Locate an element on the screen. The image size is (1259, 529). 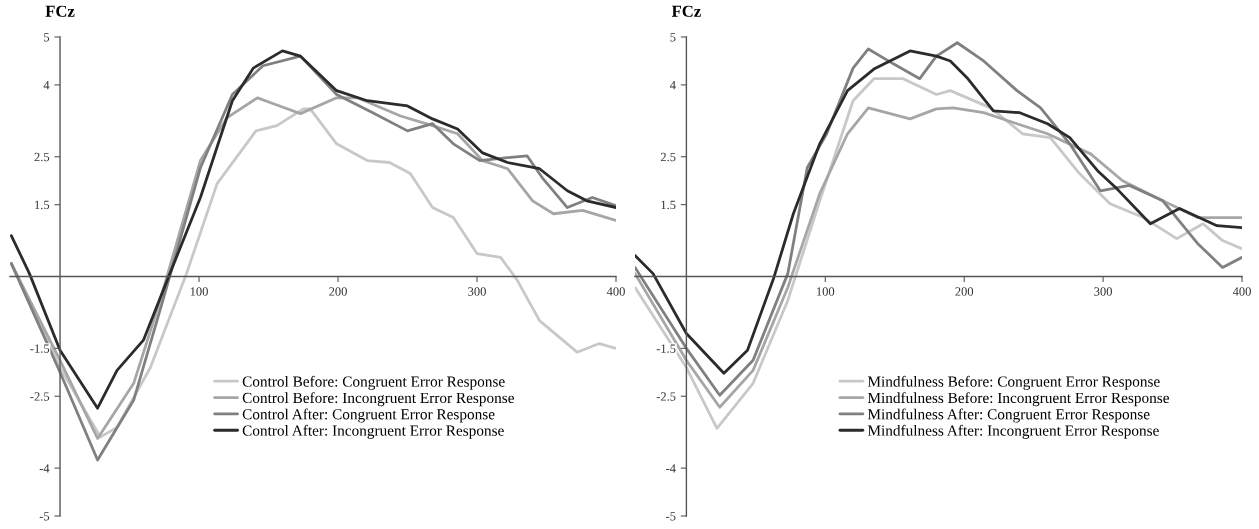
legend-label: Control After: Incongruent Error Response is located at coordinates (373, 431).